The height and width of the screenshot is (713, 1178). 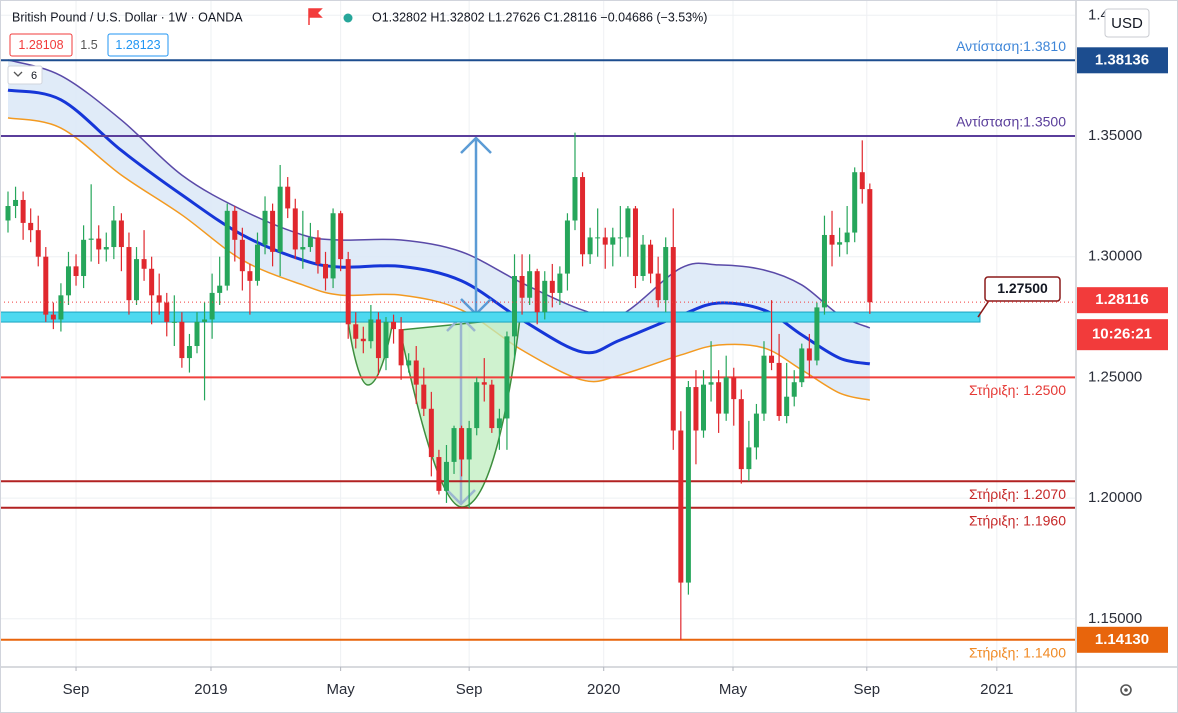 What do you see at coordinates (603, 689) in the screenshot?
I see `x-tick-label: 2020` at bounding box center [603, 689].